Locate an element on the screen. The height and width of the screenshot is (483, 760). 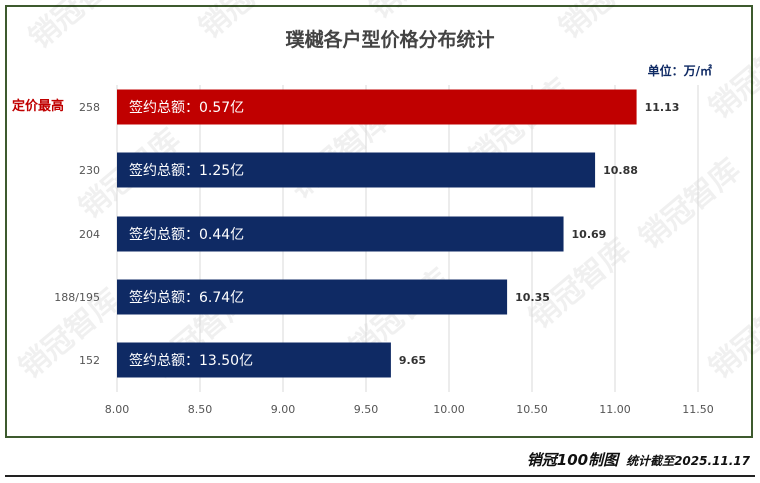
unit-label: 单位：万/㎡ is located at coordinates (680, 70).